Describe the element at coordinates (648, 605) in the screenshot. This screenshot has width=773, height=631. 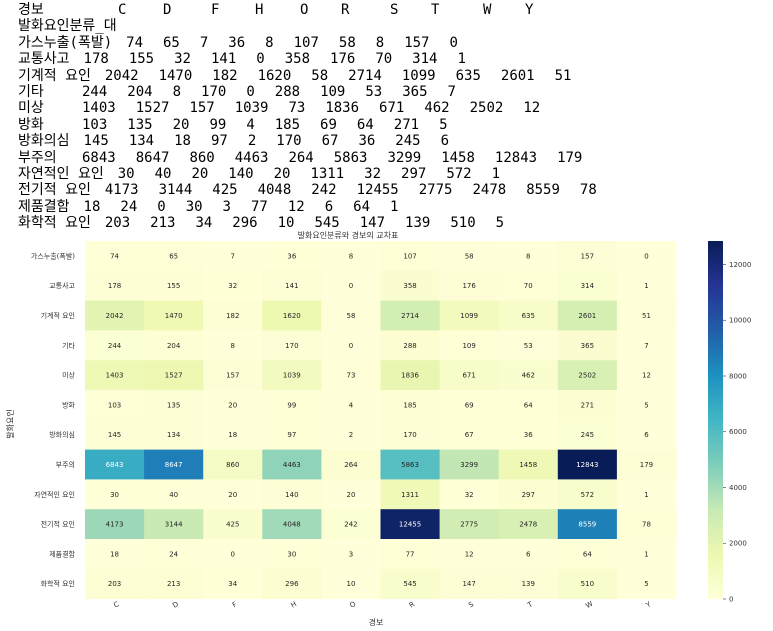
I see `x-tick-label: Y` at that location.